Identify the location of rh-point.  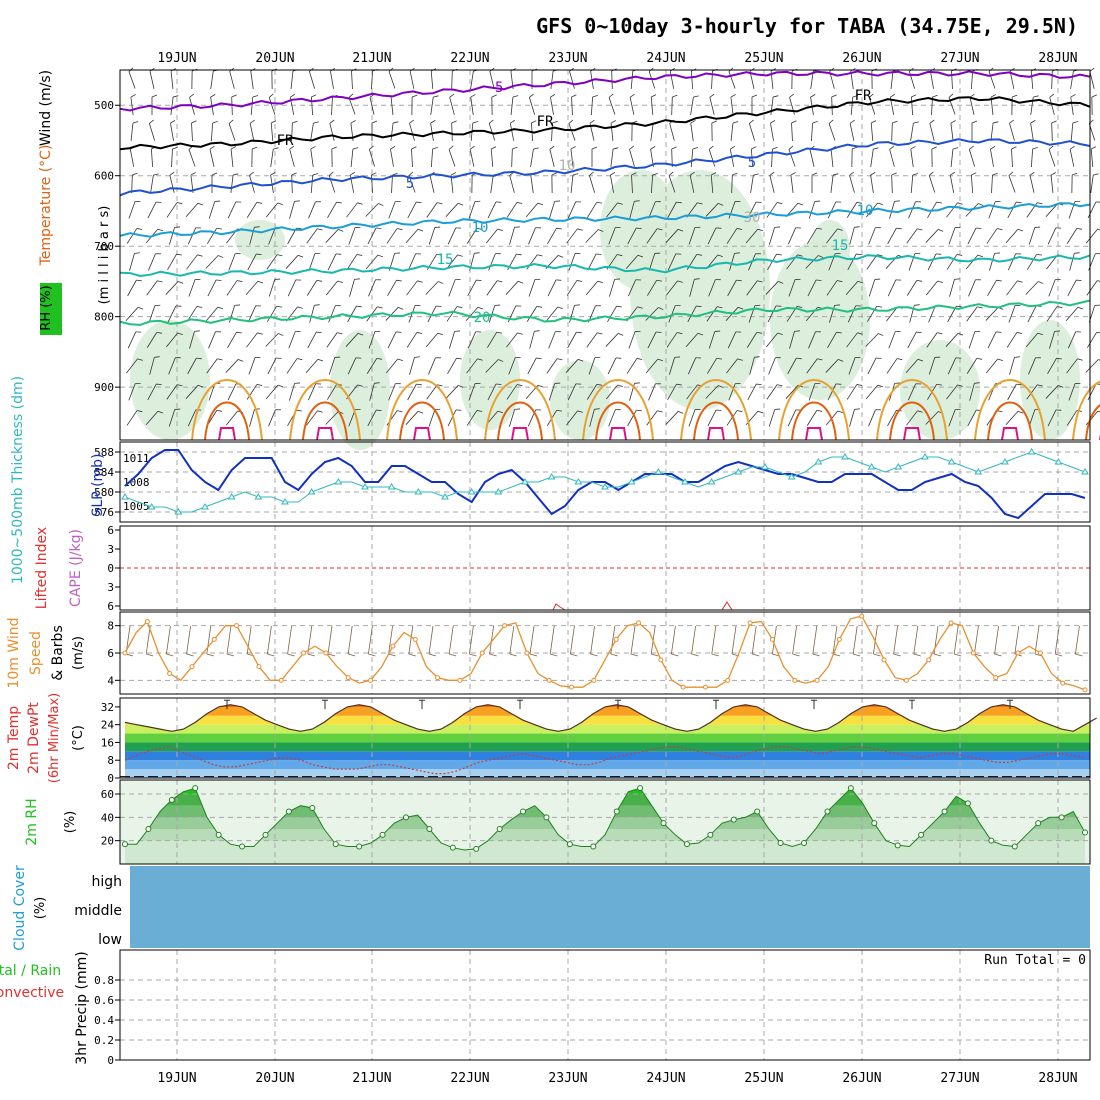
(757, 811).